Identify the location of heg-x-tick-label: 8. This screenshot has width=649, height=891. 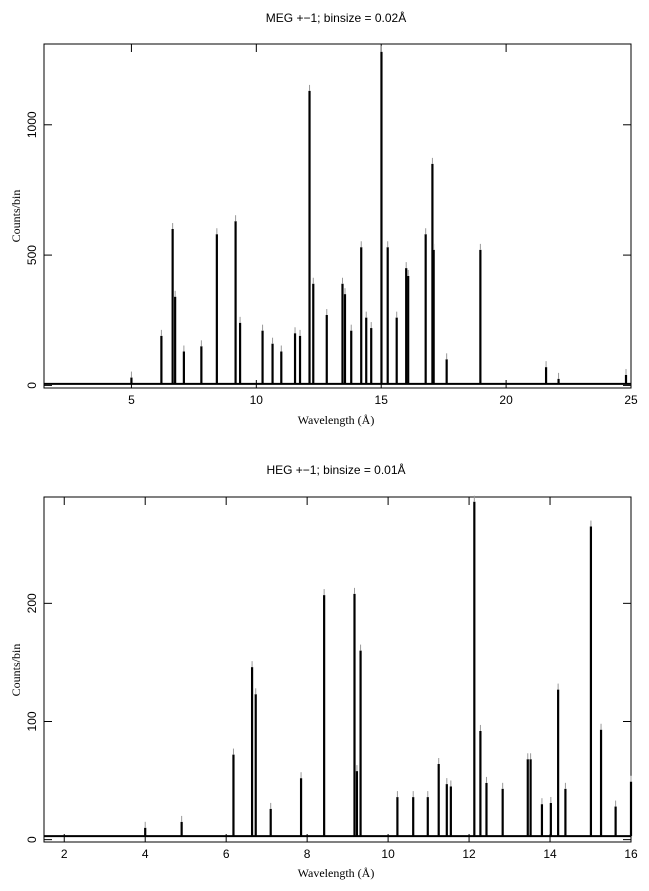
(307, 854).